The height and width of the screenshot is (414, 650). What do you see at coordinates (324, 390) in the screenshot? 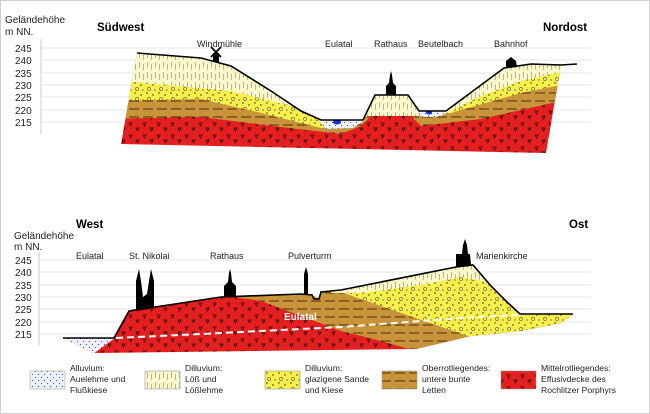
I see `legend-text: und Kiese` at bounding box center [324, 390].